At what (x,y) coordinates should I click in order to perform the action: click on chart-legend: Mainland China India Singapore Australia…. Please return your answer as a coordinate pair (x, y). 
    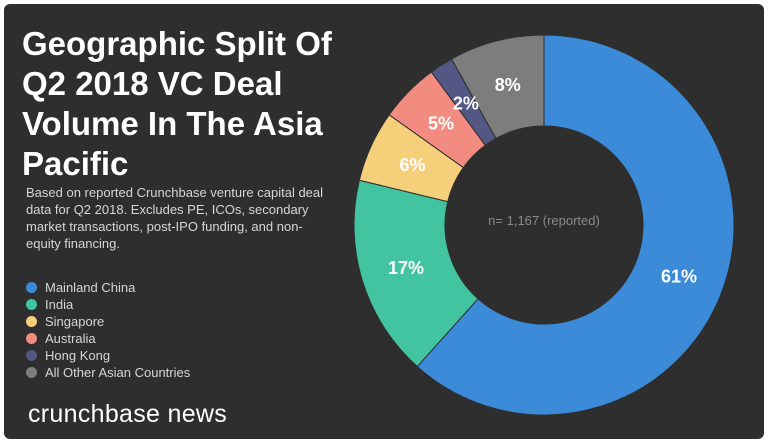
    Looking at the image, I should click on (108, 330).